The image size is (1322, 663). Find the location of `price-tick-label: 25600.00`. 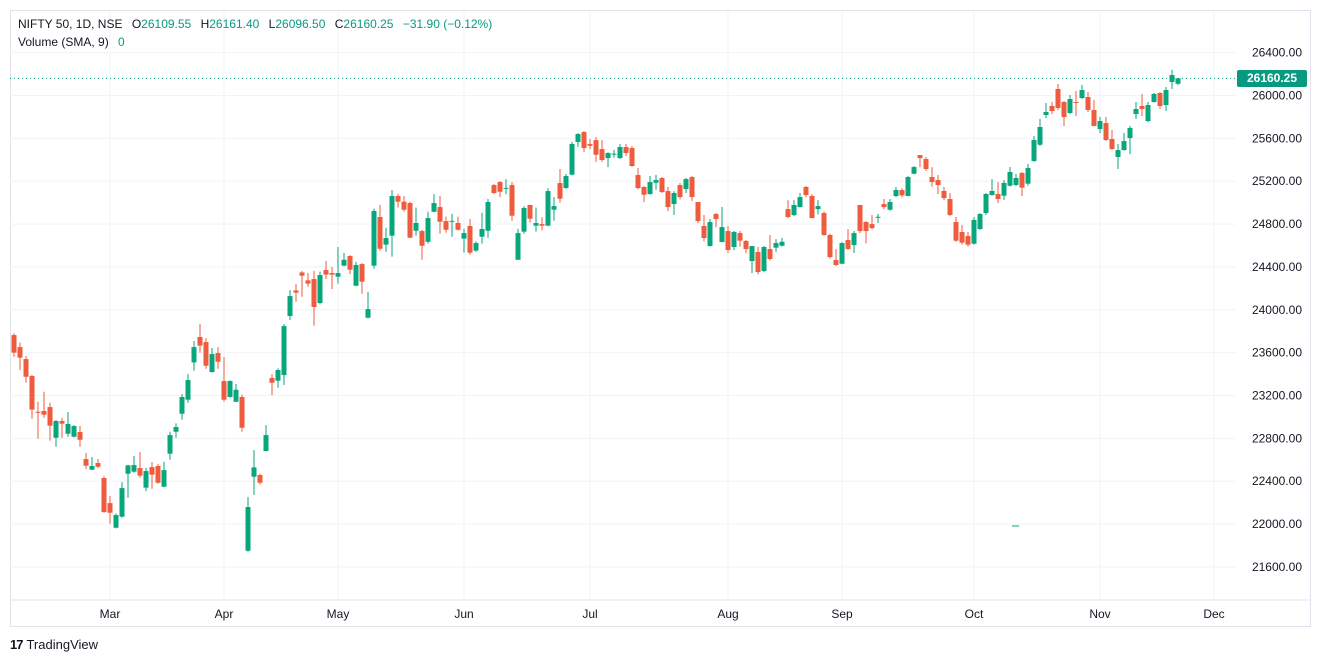

price-tick-label: 25600.00 is located at coordinates (1277, 138).